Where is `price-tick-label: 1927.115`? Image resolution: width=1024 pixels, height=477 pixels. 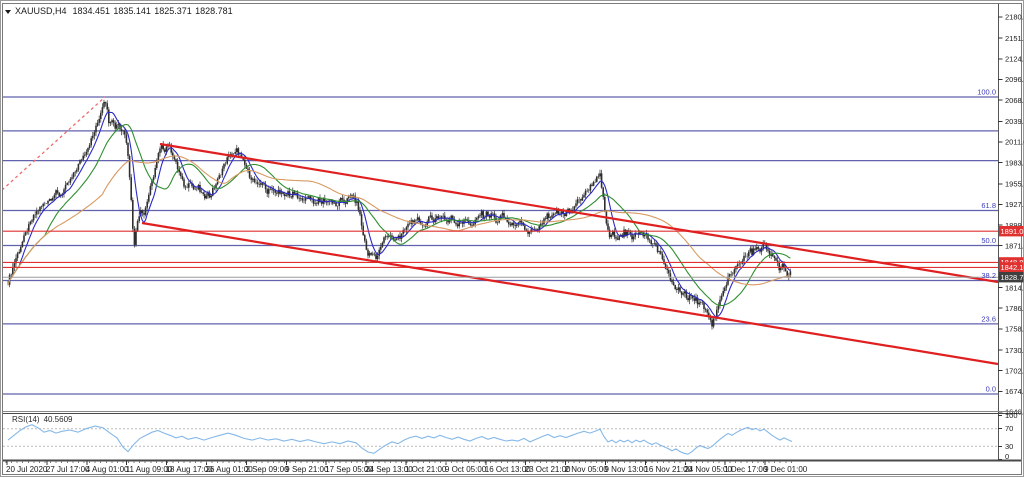 price-tick-label: 1927.115 is located at coordinates (1014, 204).